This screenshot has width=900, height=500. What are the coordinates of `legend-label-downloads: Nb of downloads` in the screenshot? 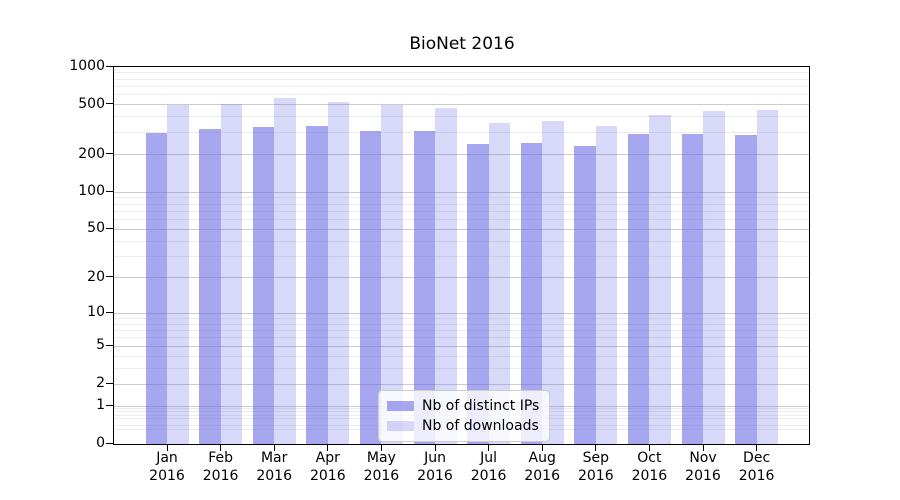 It's located at (480, 426).